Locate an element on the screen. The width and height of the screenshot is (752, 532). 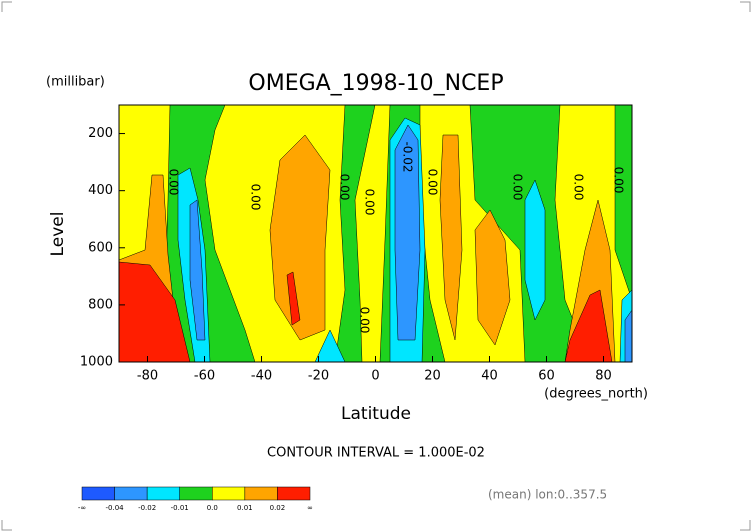
x-tick-label: 40 is located at coordinates (489, 376).